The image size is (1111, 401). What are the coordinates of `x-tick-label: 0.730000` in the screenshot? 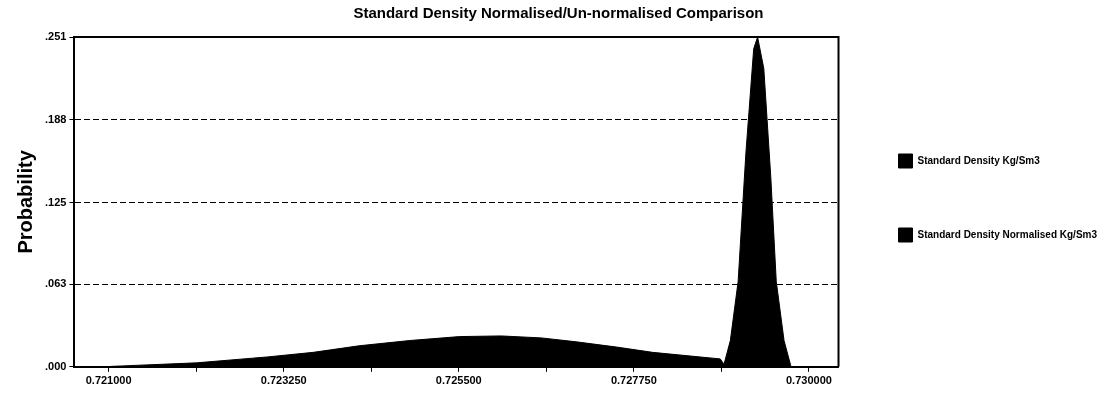 It's located at (808, 380).